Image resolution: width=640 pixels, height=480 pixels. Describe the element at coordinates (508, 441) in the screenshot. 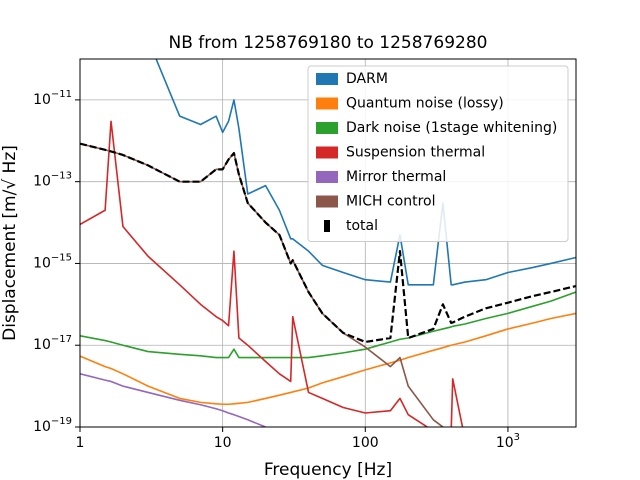

I see `tick-label: 10³` at that location.